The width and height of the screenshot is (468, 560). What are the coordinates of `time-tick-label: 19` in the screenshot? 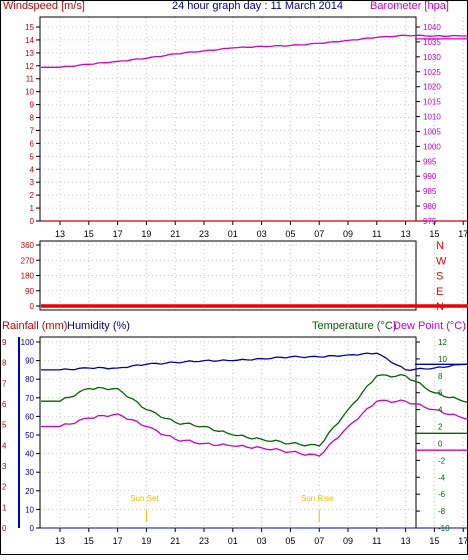 It's located at (146, 541).